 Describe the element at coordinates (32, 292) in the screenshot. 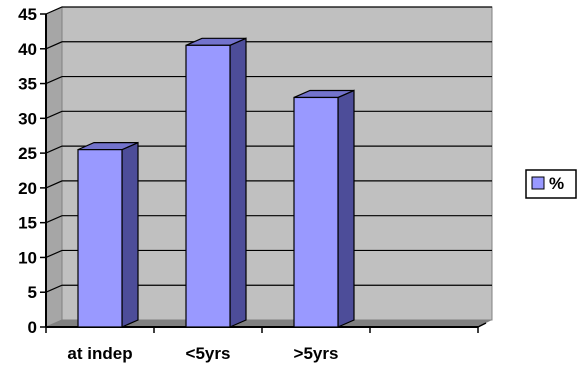

I see `y-tick-label: 5` at that location.